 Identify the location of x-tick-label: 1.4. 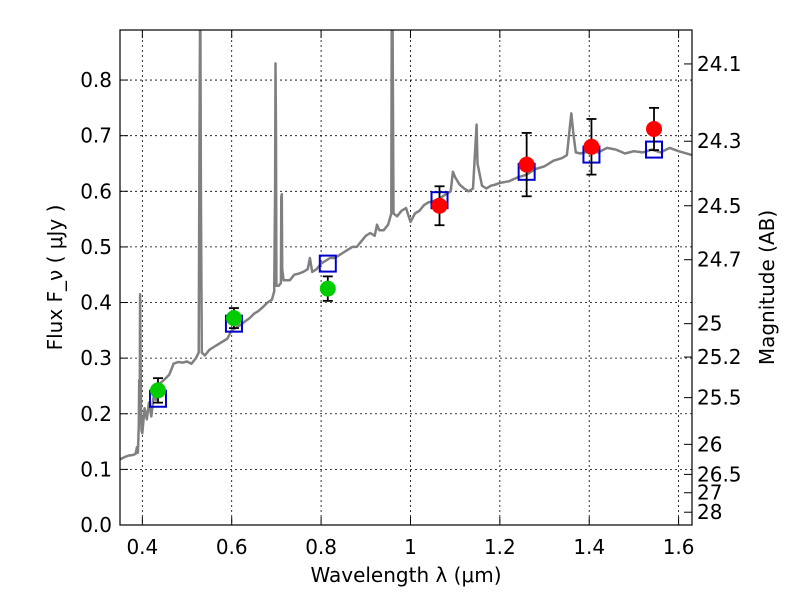
(589, 547).